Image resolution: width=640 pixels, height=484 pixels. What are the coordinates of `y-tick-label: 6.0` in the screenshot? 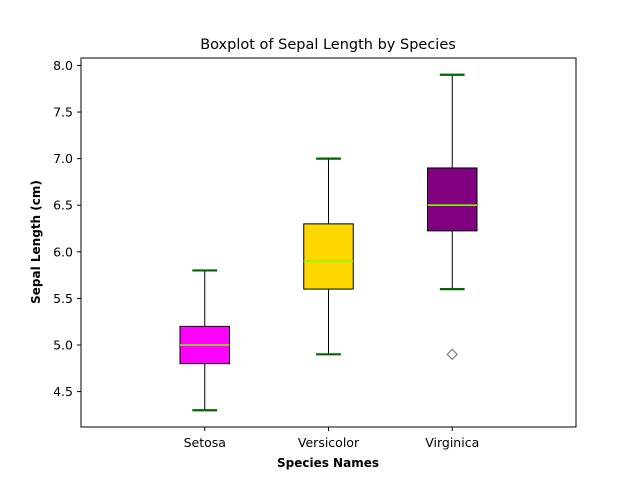 It's located at (63, 251).